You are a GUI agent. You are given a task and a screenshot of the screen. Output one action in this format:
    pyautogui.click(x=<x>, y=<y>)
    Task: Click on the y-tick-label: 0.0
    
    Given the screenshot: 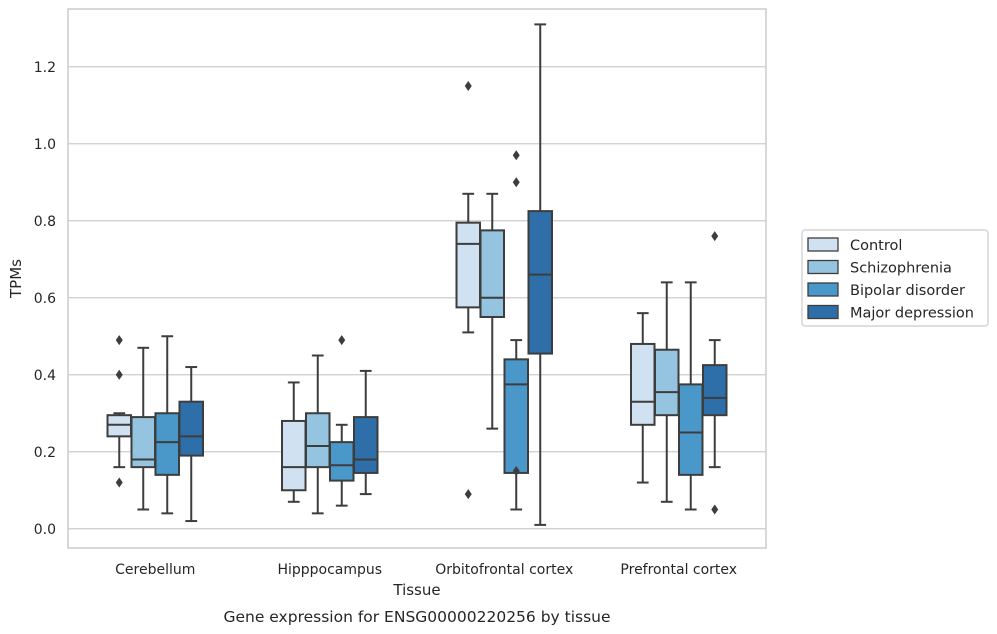 What is the action you would take?
    pyautogui.click(x=45, y=530)
    